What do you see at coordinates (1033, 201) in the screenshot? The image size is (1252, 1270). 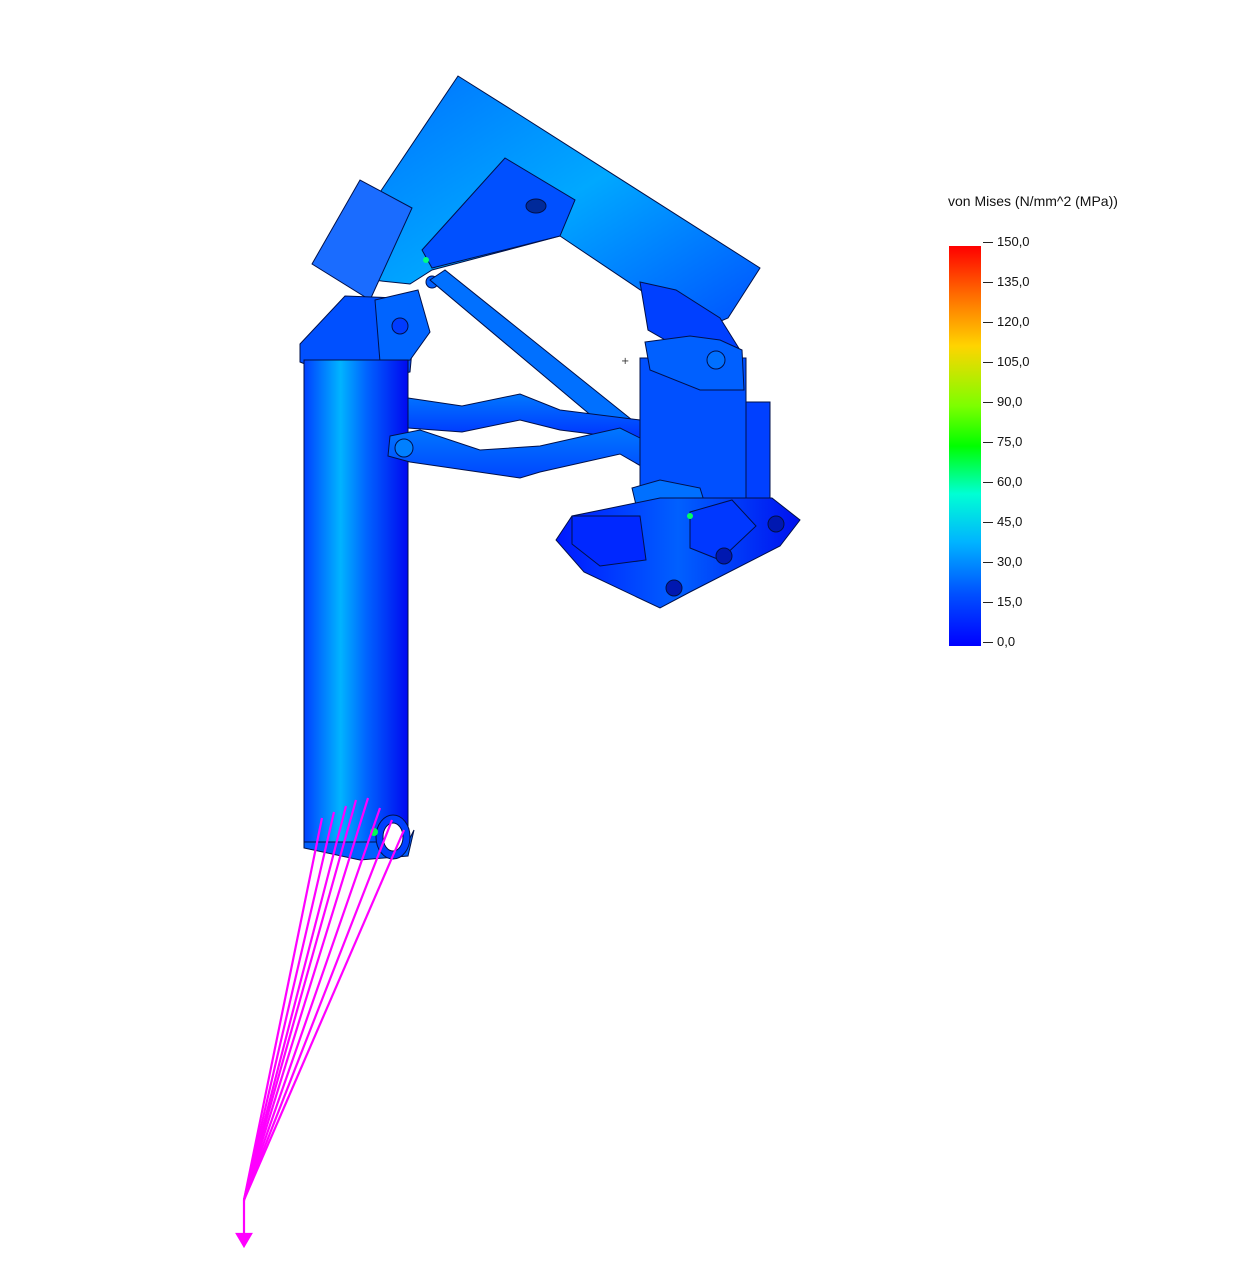 I see `legend-title: von Mises (N/mm^2 (MPa))` at bounding box center [1033, 201].